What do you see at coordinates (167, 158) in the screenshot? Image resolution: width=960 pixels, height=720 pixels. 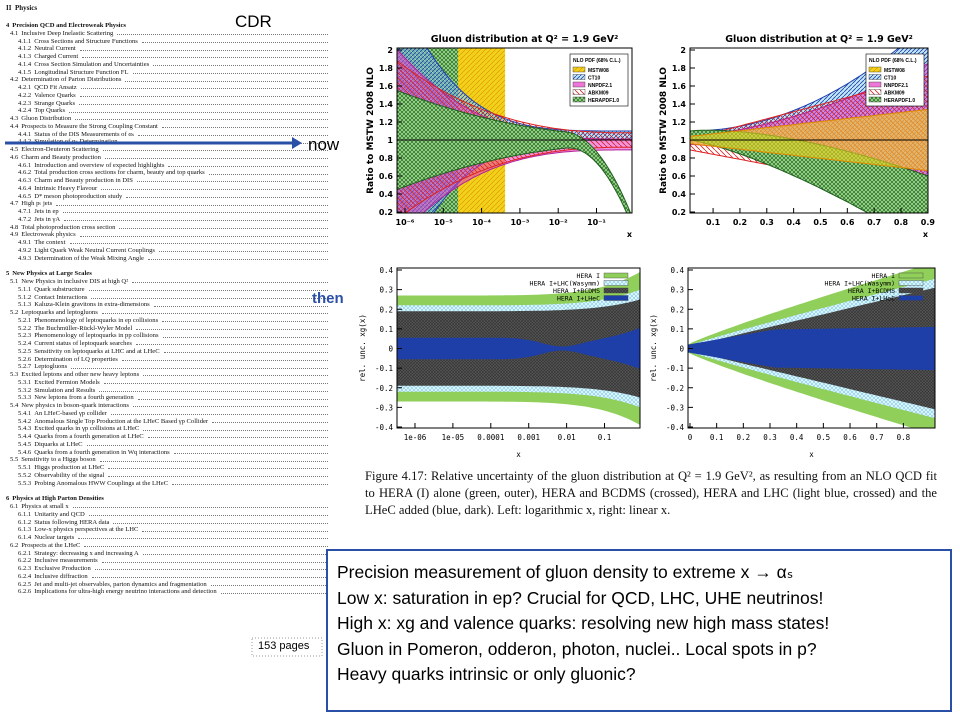 I see `toc-entry: 4.6 Charm and Beauty production` at bounding box center [167, 158].